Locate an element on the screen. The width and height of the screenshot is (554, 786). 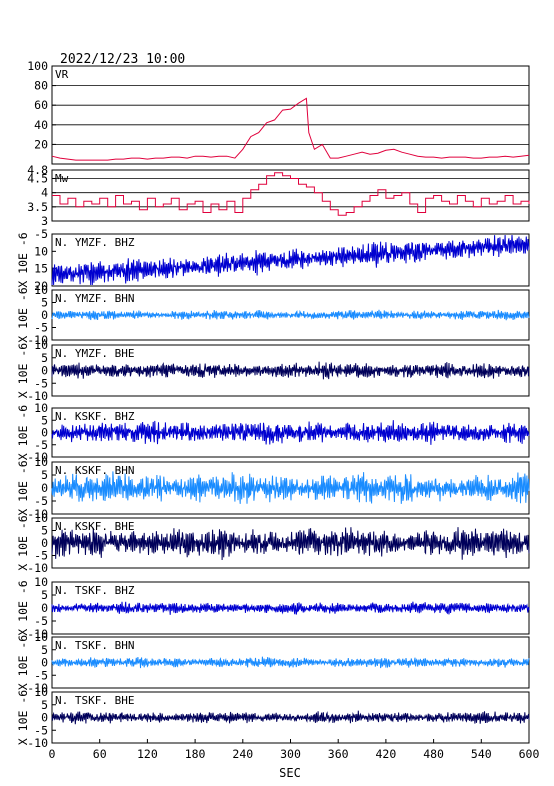
x-tick-label: 600 is located at coordinates (529, 754).